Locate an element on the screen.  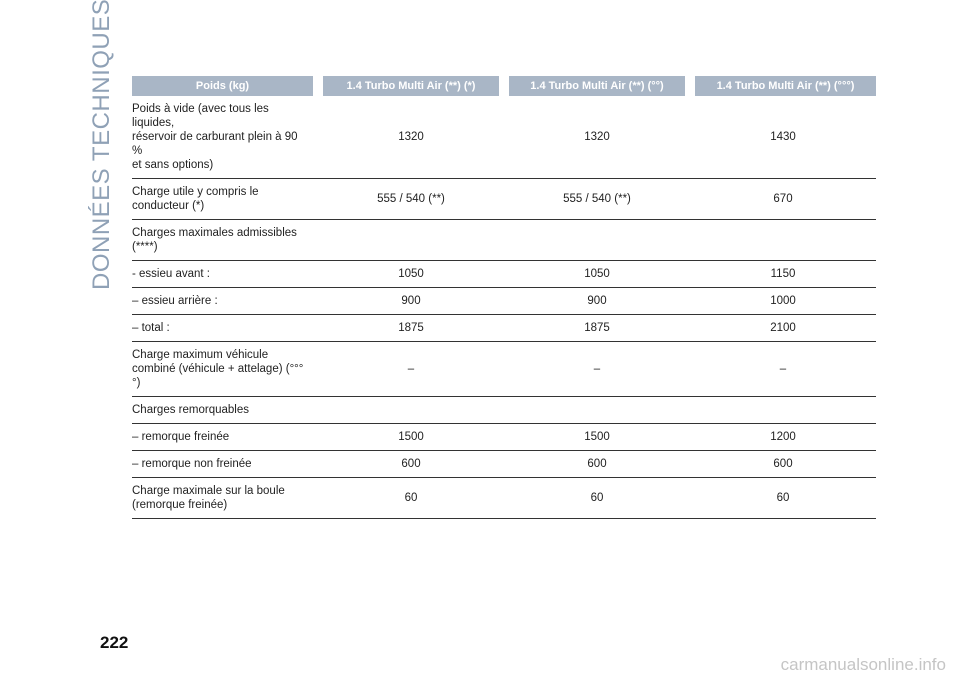
table-row: – remorque freinée 1500 1500 1200 is located at coordinates (504, 437).